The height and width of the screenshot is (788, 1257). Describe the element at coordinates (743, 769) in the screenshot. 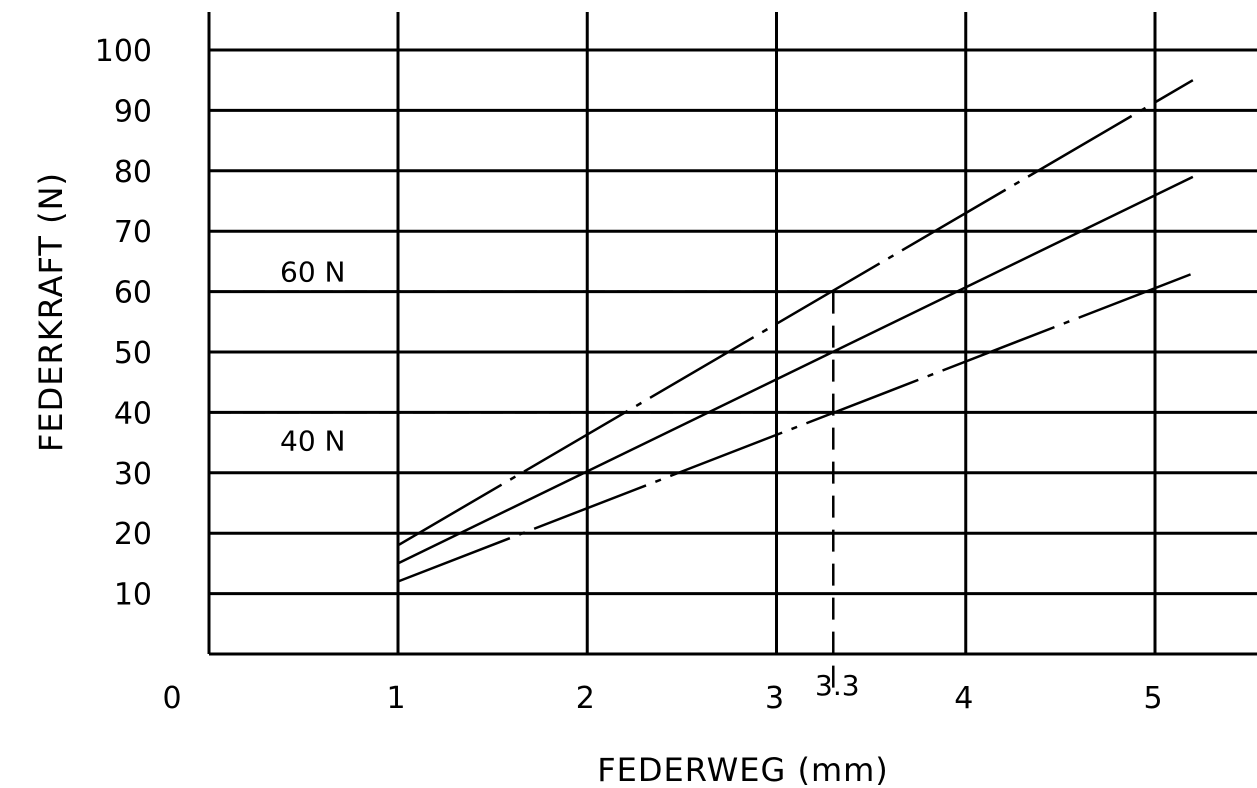

I see `x-axis-title: FEDERWEG (mm)` at that location.